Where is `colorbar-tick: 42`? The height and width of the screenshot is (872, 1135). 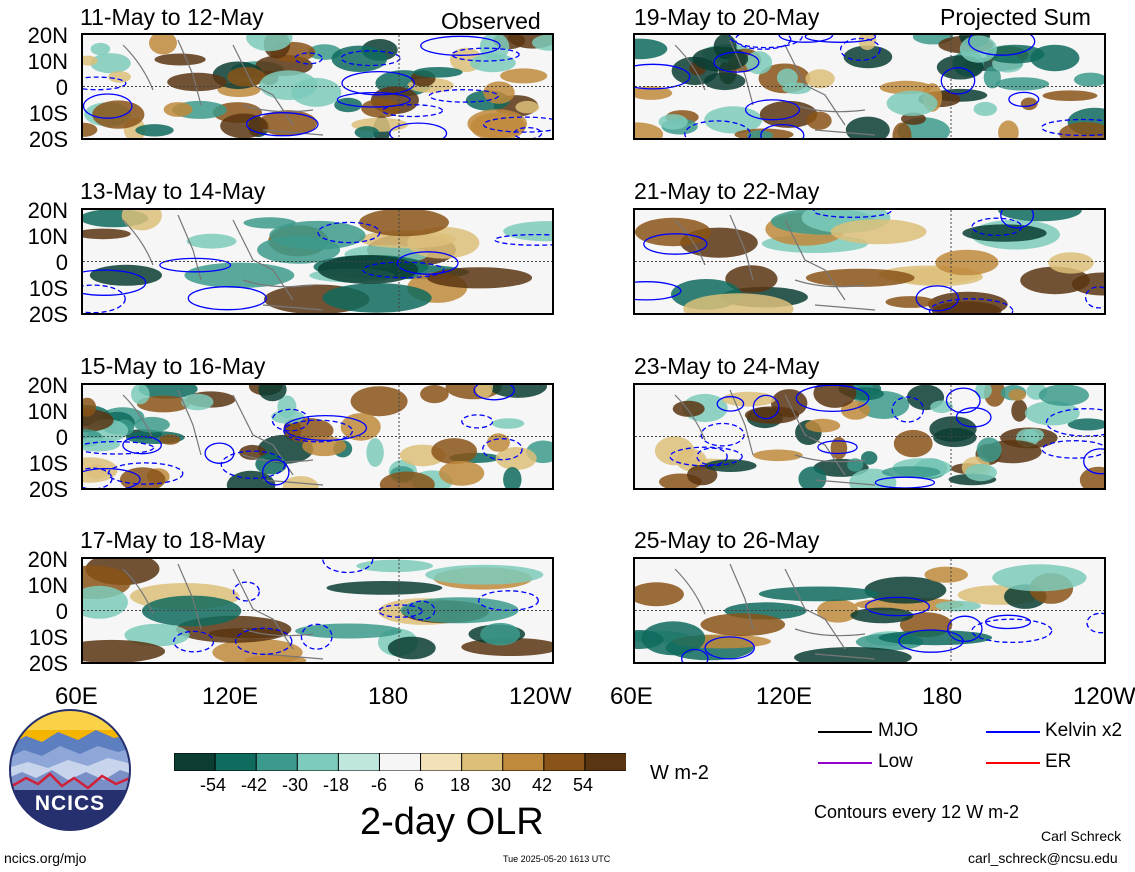 colorbar-tick: 42 is located at coordinates (542, 785).